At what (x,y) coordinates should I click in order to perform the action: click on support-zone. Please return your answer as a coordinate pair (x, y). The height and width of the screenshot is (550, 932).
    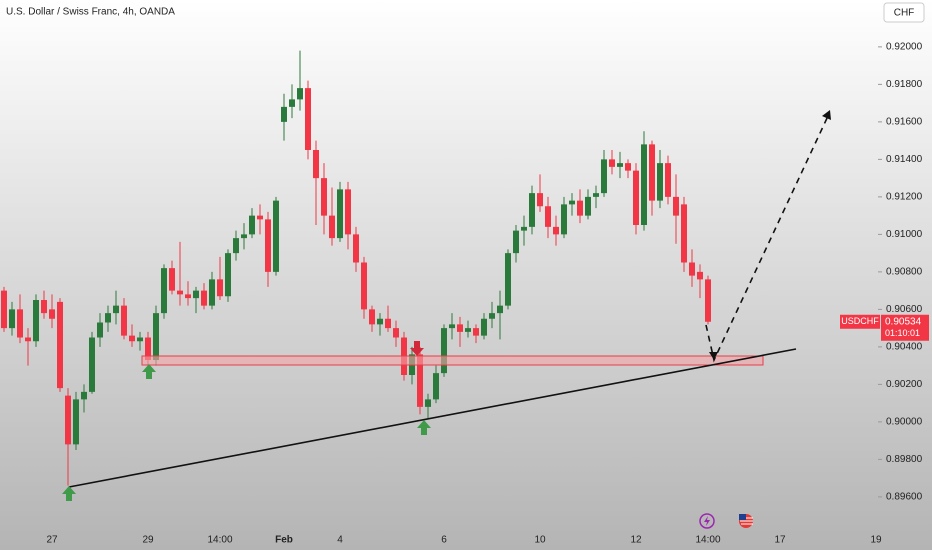
    Looking at the image, I should click on (452, 360).